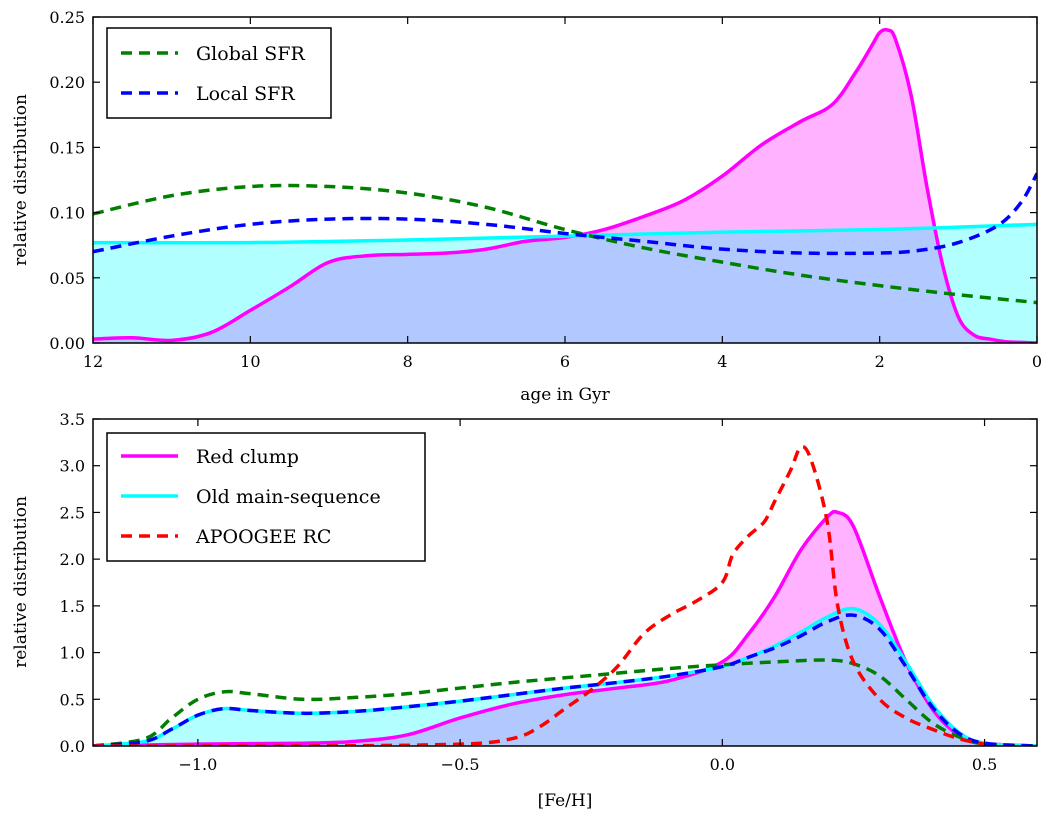  I want to click on y-tick-label: 0.0, so click(72, 746).